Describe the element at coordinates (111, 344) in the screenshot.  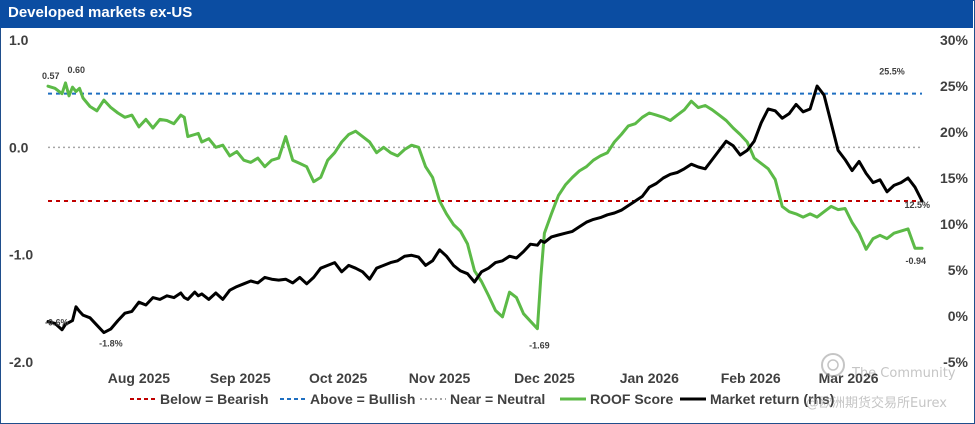
I see `market-label-low: -1.8%` at that location.